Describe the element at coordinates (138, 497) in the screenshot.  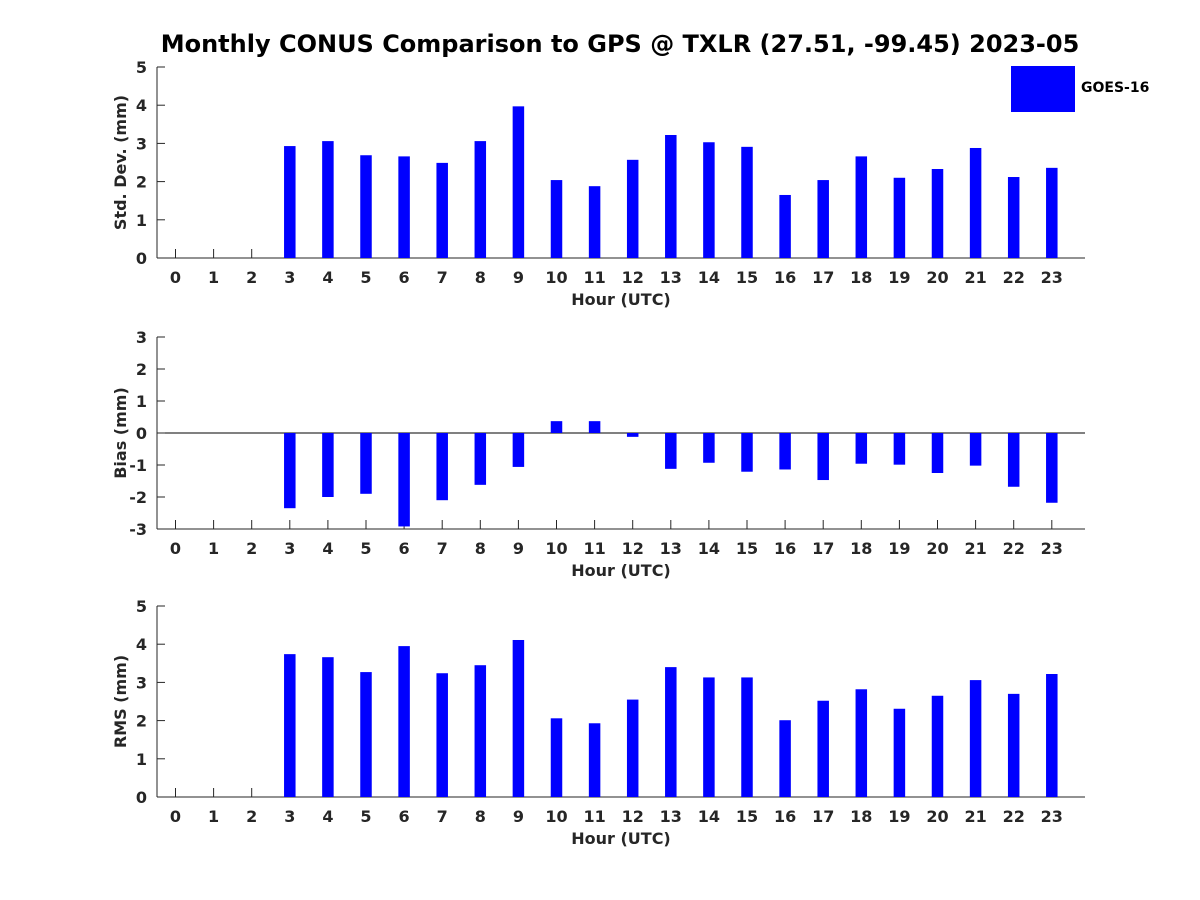
I see `y-tick-label: -2` at that location.